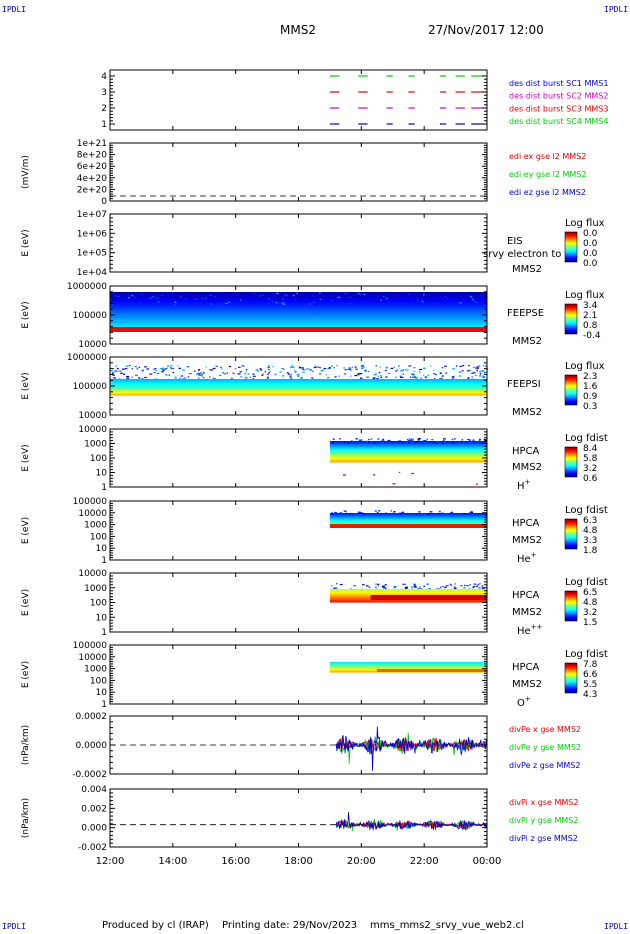 The width and height of the screenshot is (630, 934). I want to click on y-tick-label: 10000, so click(92, 658).